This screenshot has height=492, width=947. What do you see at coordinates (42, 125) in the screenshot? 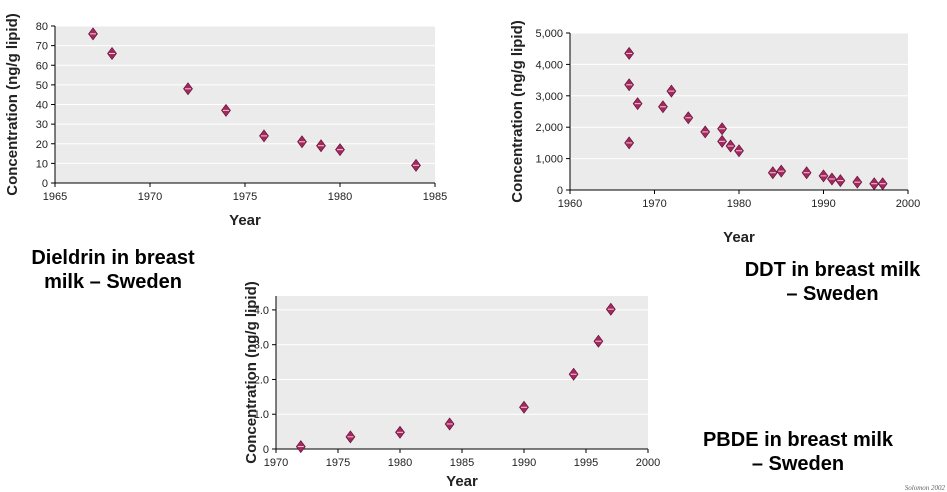
I see `dieldrin-y-tick-label: 30` at bounding box center [42, 125].